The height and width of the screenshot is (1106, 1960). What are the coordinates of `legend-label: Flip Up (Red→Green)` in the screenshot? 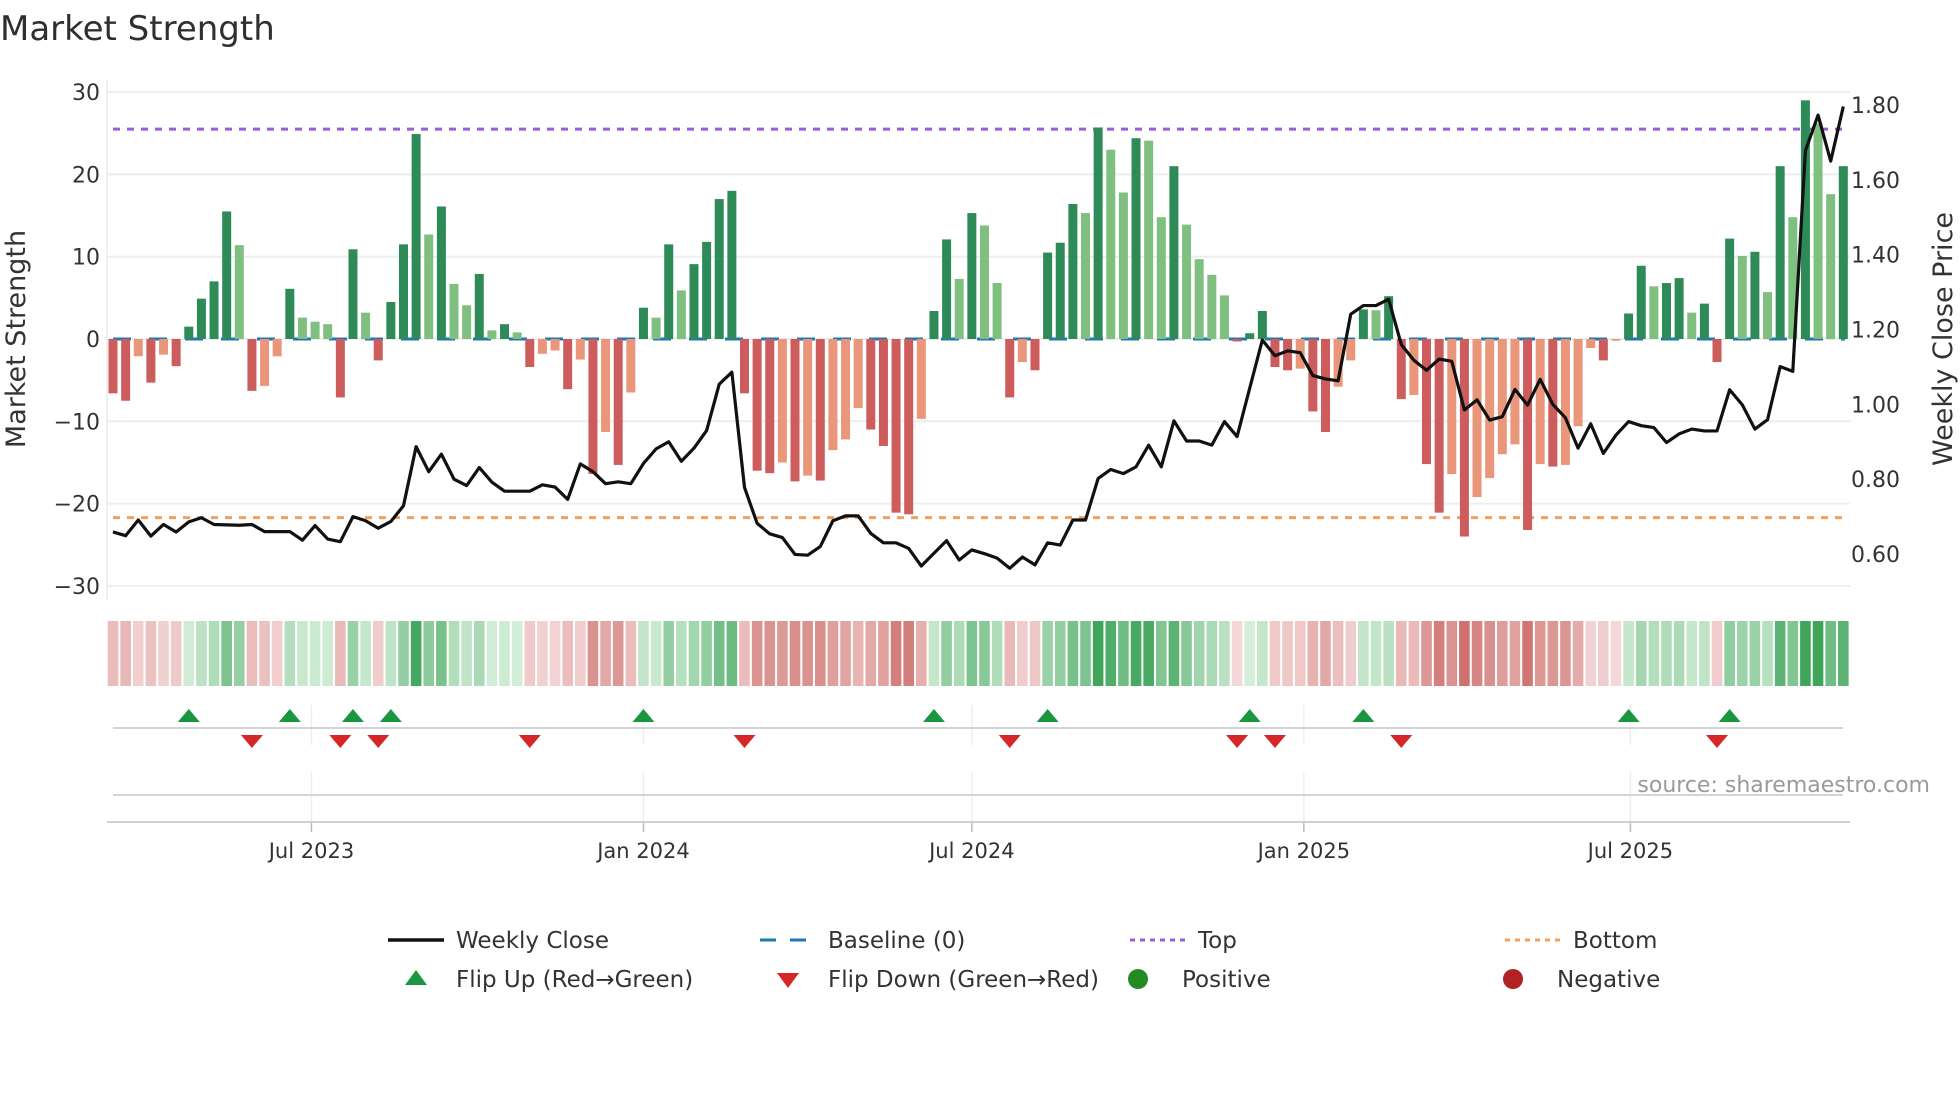 It's located at (574, 980).